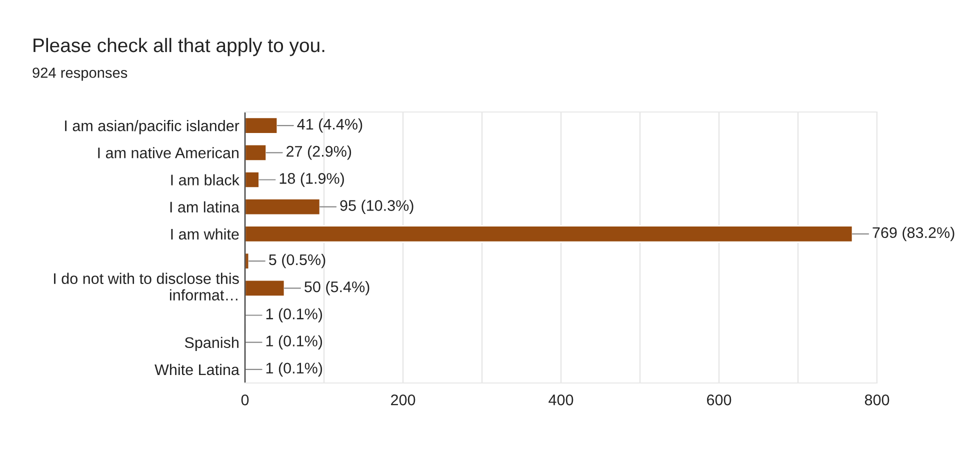  What do you see at coordinates (719, 400) in the screenshot?
I see `x-tick-label: 600` at bounding box center [719, 400].